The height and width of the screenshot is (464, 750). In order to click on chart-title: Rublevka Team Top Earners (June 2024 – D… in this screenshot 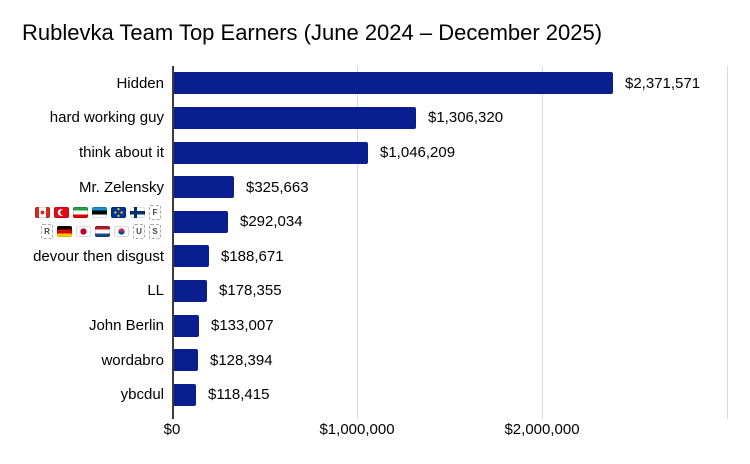, I will do `click(312, 32)`.